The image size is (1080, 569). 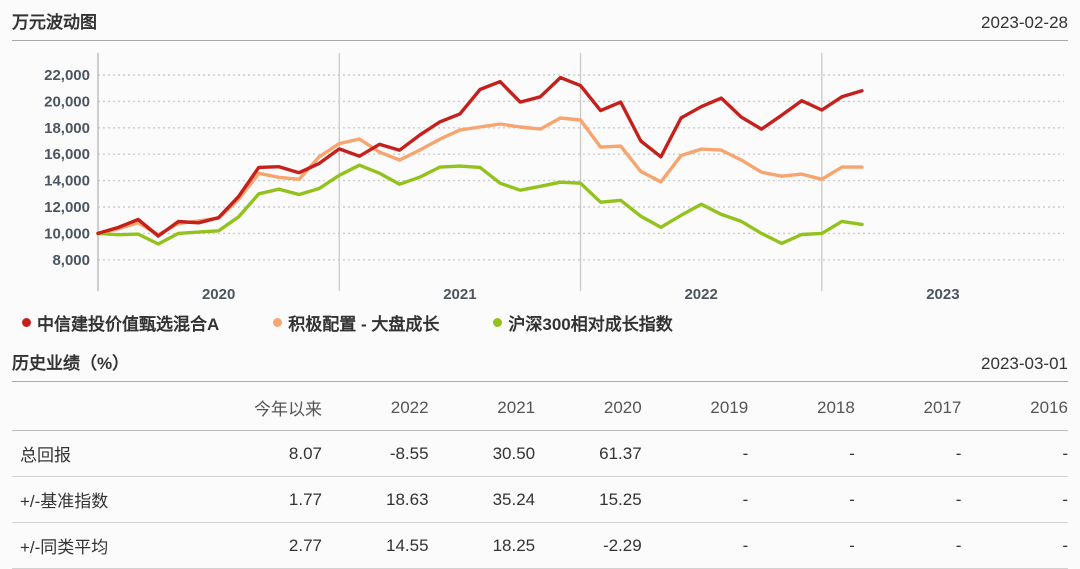 What do you see at coordinates (942, 294) in the screenshot?
I see `x-axis-tick-label: 2023` at bounding box center [942, 294].